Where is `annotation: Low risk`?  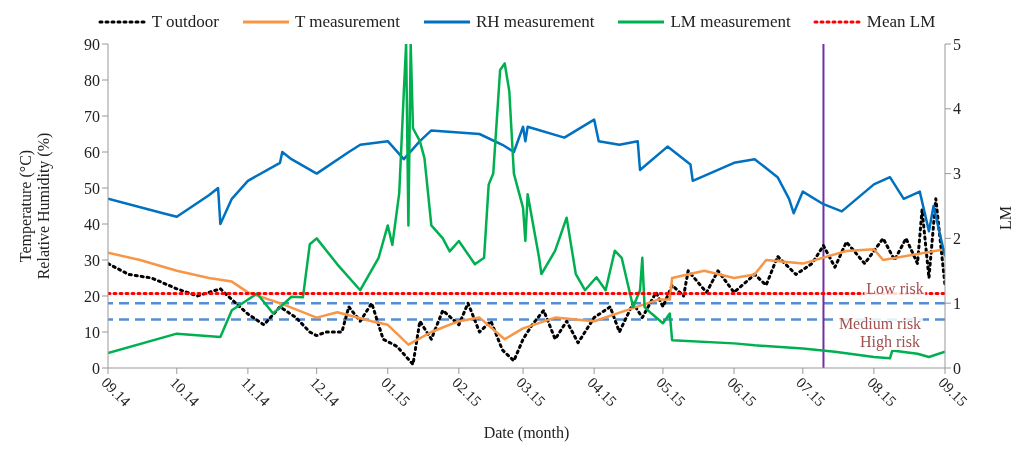 annotation: Low risk is located at coordinates (895, 288).